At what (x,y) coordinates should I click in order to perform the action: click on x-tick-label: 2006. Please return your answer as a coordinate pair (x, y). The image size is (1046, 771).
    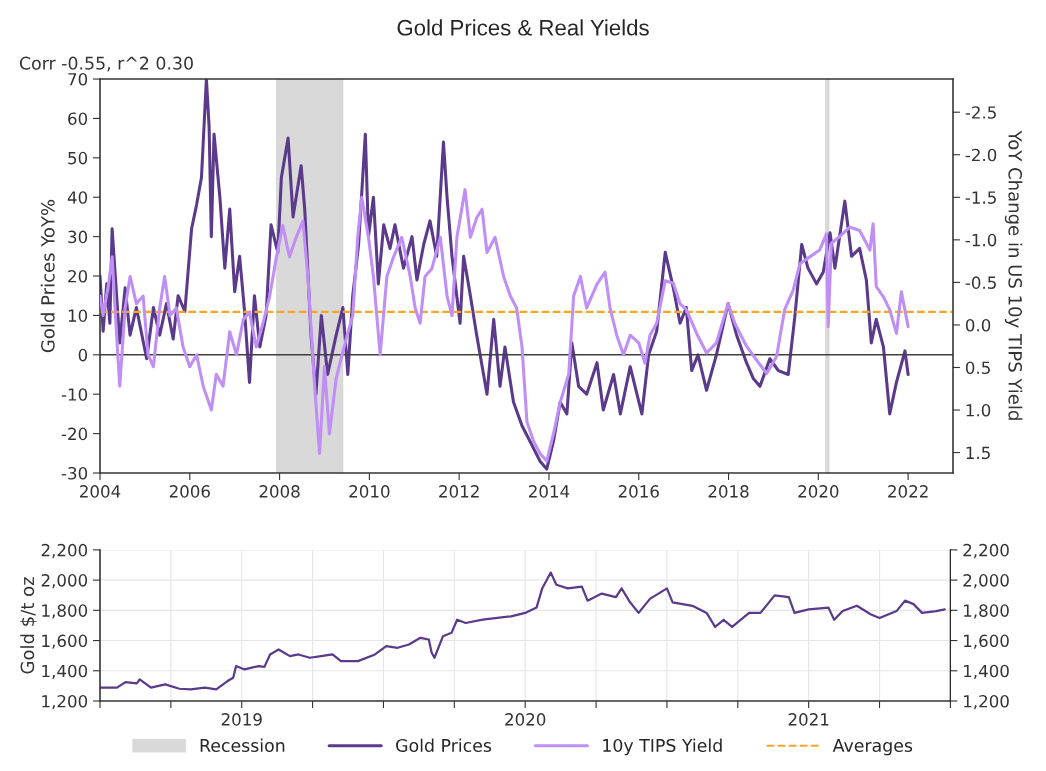
    Looking at the image, I should click on (189, 491).